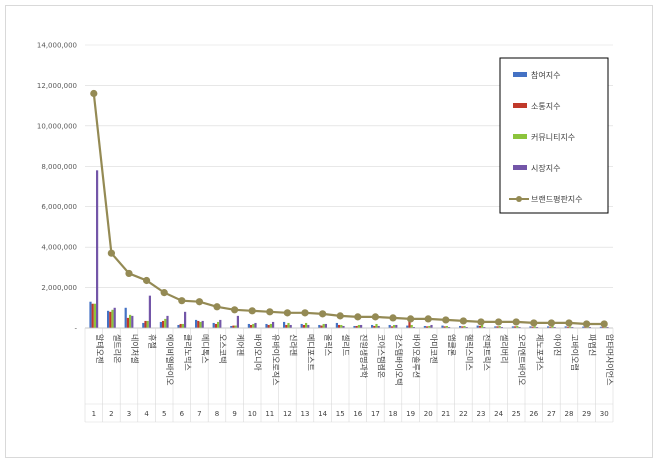 The width and height of the screenshot is (660, 465). I want to click on y-tick-label: -, so click(75, 329).